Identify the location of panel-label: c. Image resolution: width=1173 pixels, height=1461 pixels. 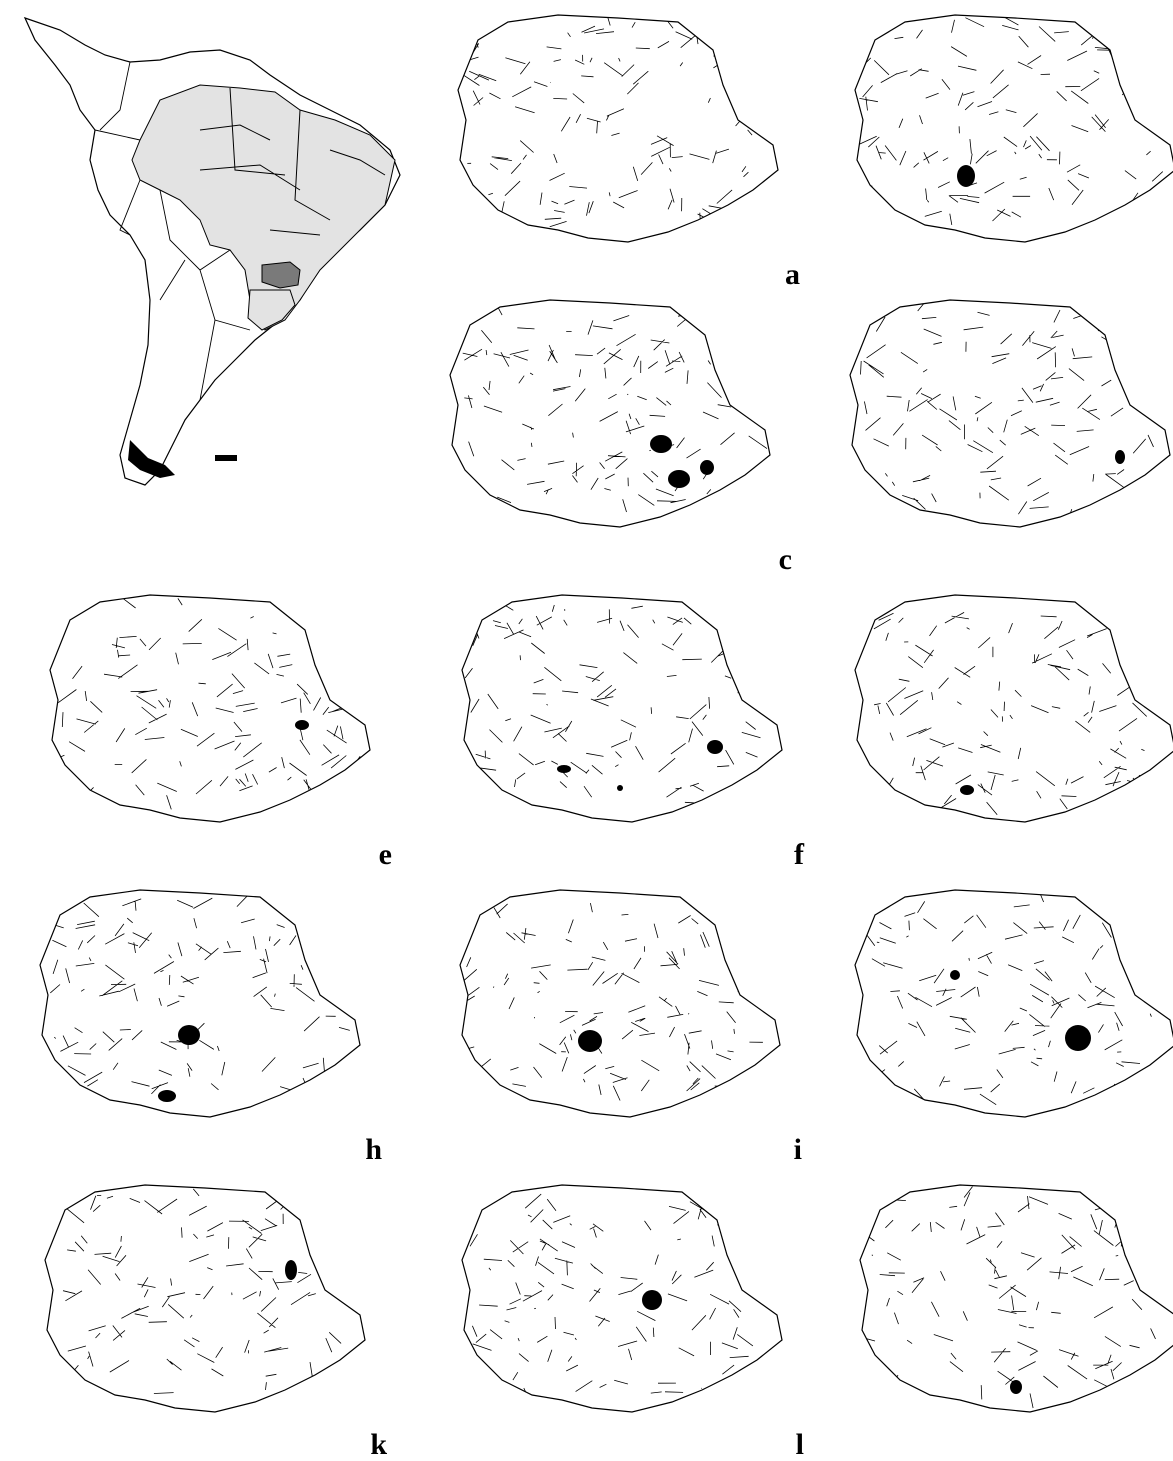
(785, 559).